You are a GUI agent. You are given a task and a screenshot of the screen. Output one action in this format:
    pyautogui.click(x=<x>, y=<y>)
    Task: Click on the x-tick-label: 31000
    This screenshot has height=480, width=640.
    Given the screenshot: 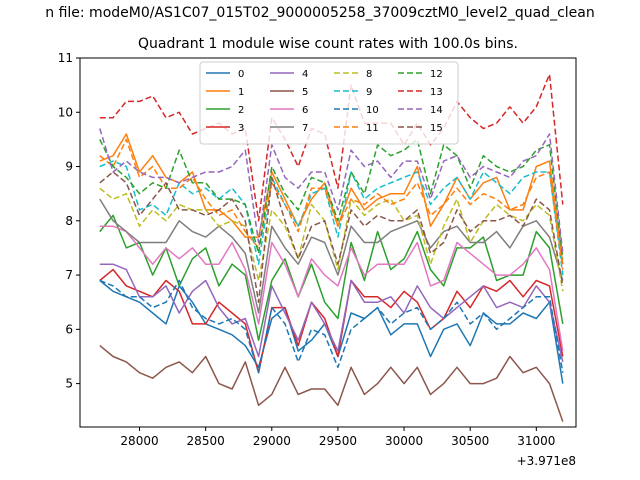 What is the action you would take?
    pyautogui.click(x=536, y=441)
    